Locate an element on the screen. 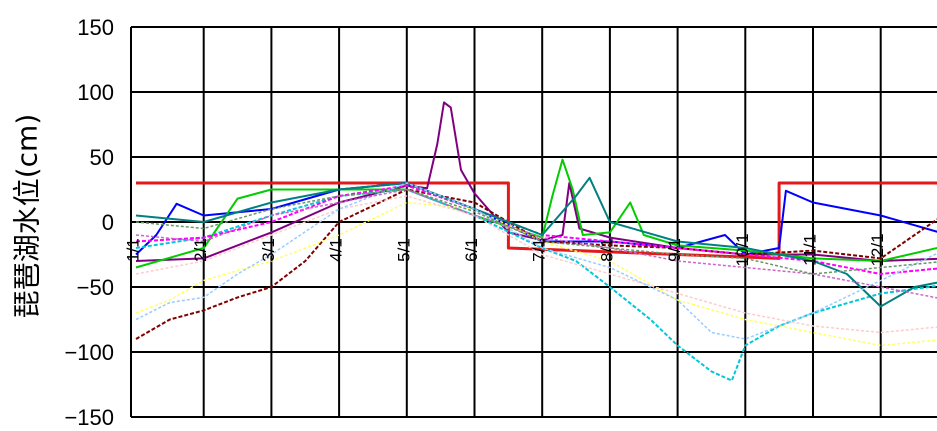  x-tick-label: 11/1 is located at coordinates (809, 250).